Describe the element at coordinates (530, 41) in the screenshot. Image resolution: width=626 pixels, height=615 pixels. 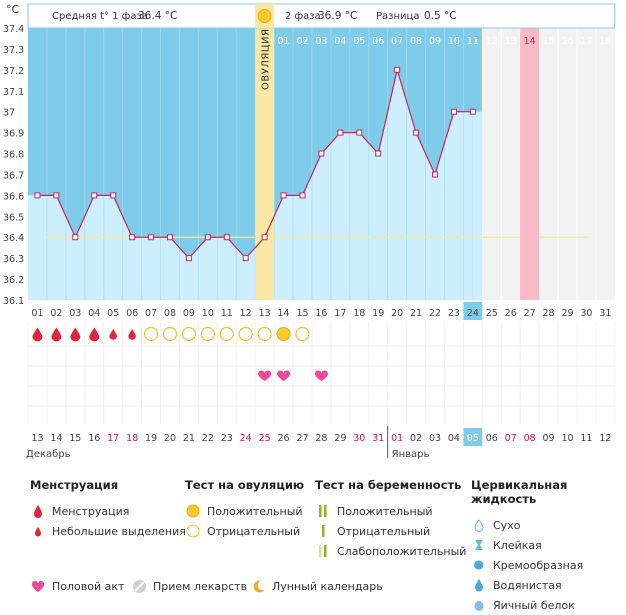
I see `phase2-day-label: 14` at that location.